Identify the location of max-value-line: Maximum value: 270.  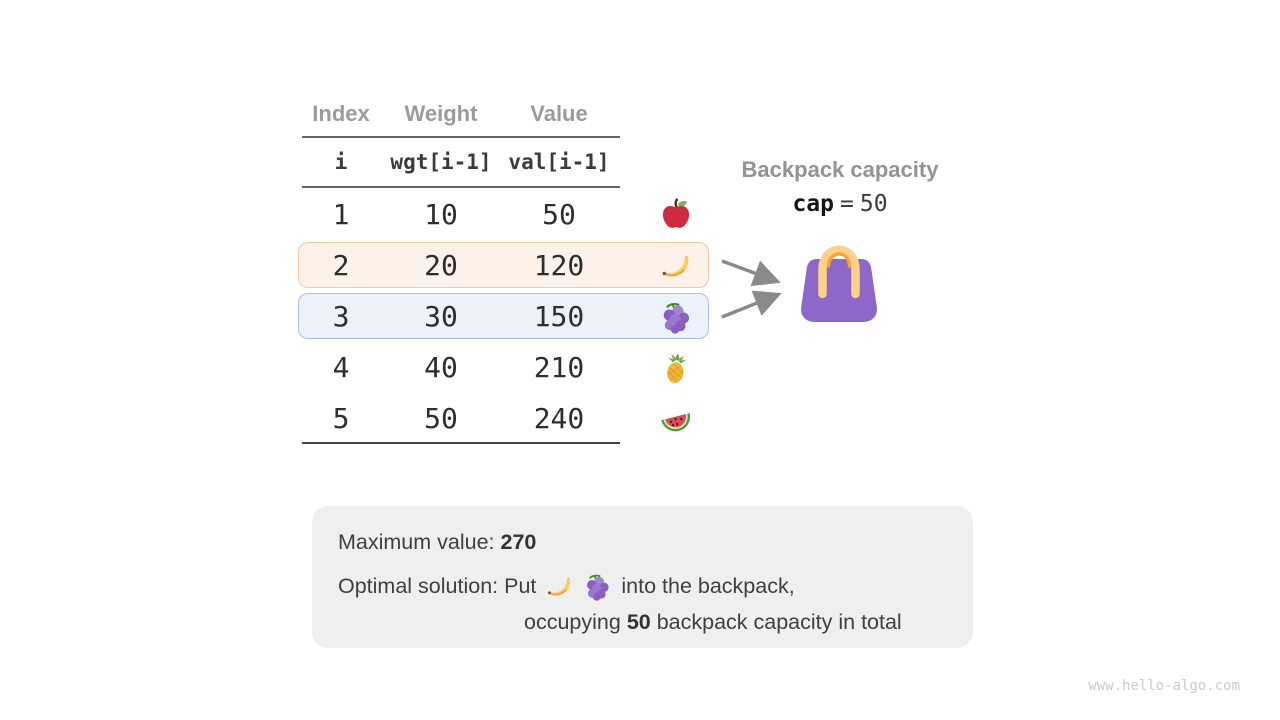
(437, 542).